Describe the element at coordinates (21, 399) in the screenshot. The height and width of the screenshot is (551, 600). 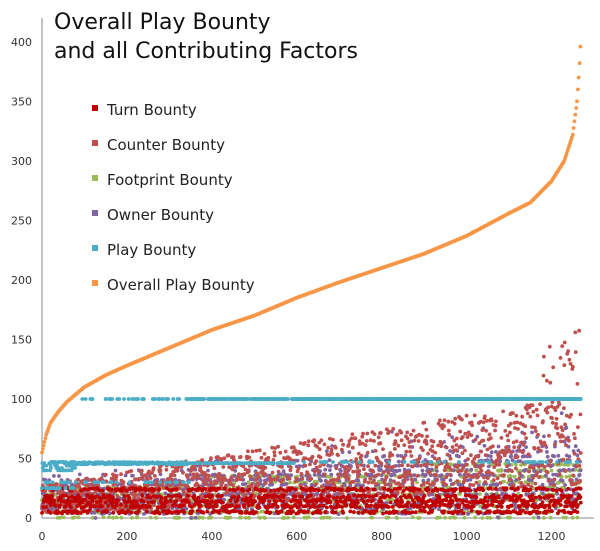
I see `y-tick-label: 100` at that location.